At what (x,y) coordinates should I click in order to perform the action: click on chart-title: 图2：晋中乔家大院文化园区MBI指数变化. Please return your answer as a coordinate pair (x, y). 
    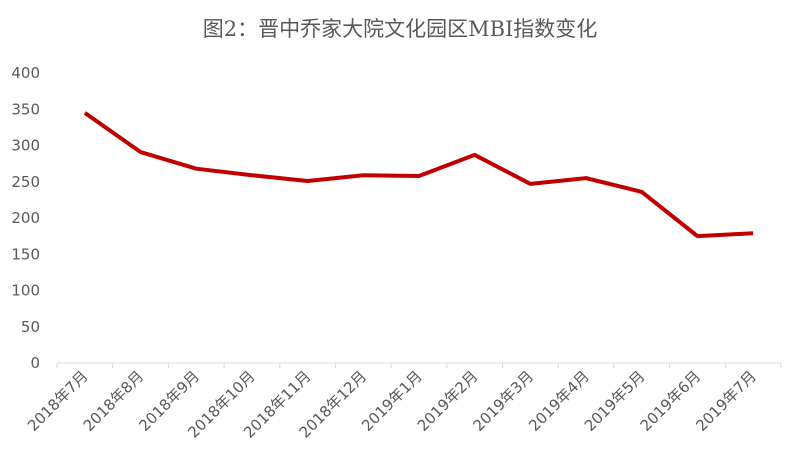
    Looking at the image, I should click on (400, 29).